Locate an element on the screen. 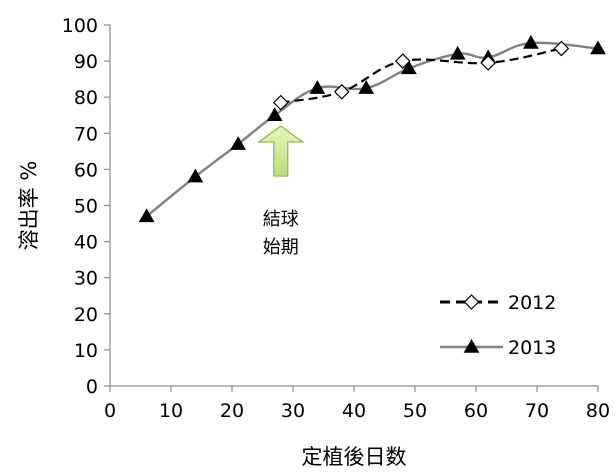 The image size is (615, 472). y-tick-label: 50 is located at coordinates (86, 207).